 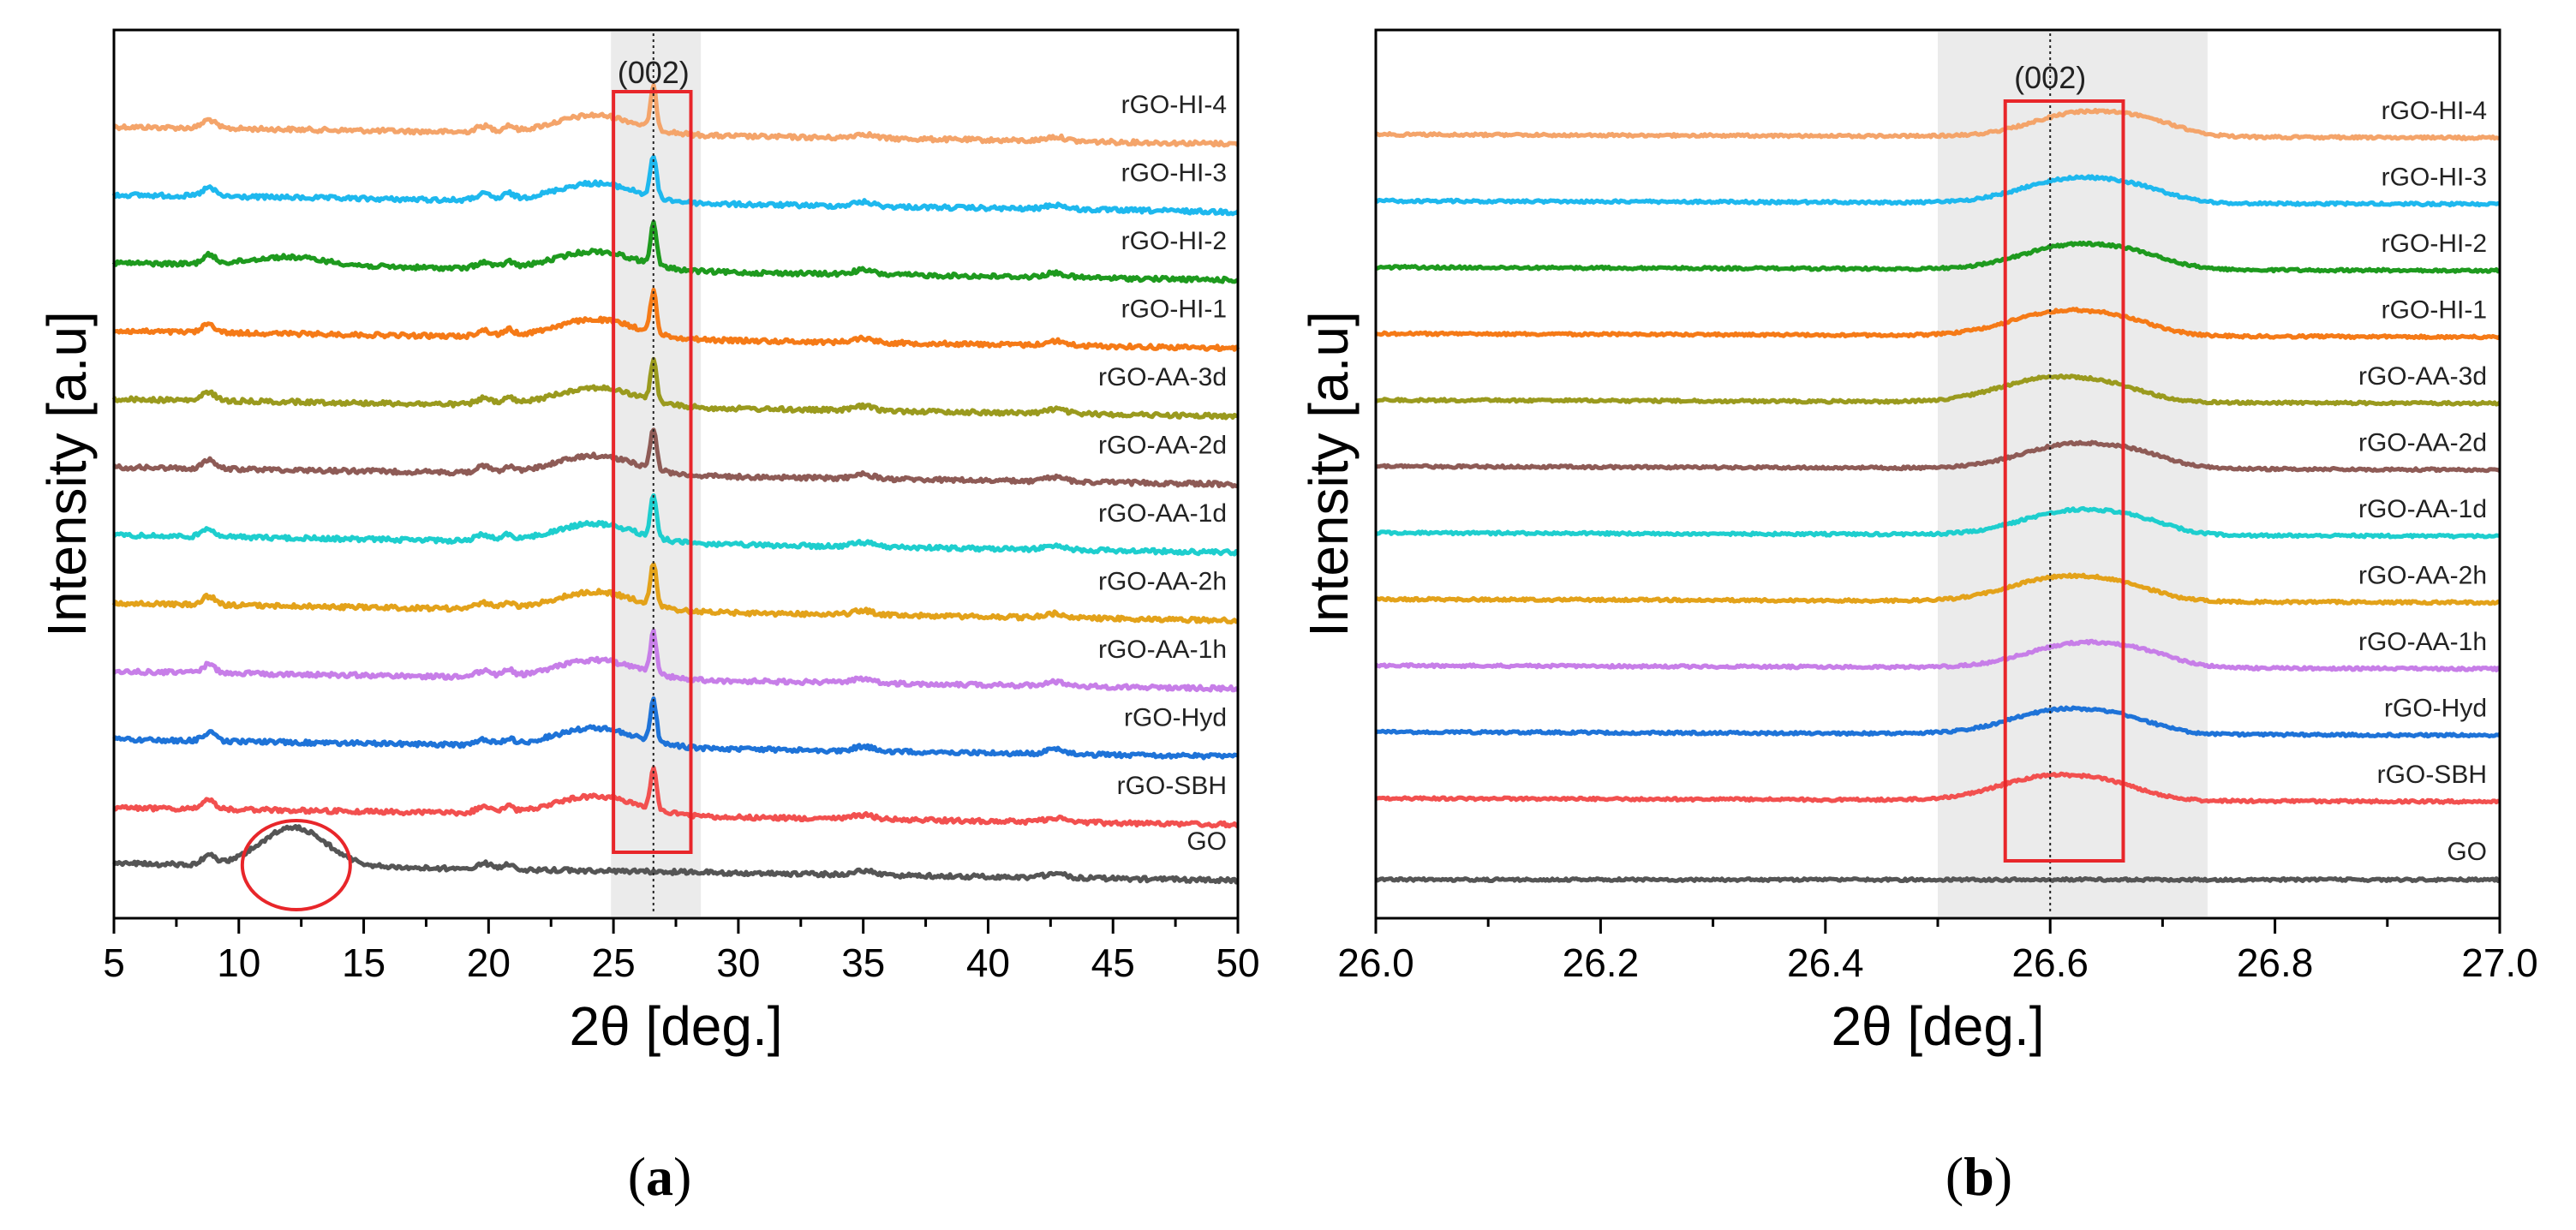 I want to click on x-tick-label: 10, so click(x=238, y=962).